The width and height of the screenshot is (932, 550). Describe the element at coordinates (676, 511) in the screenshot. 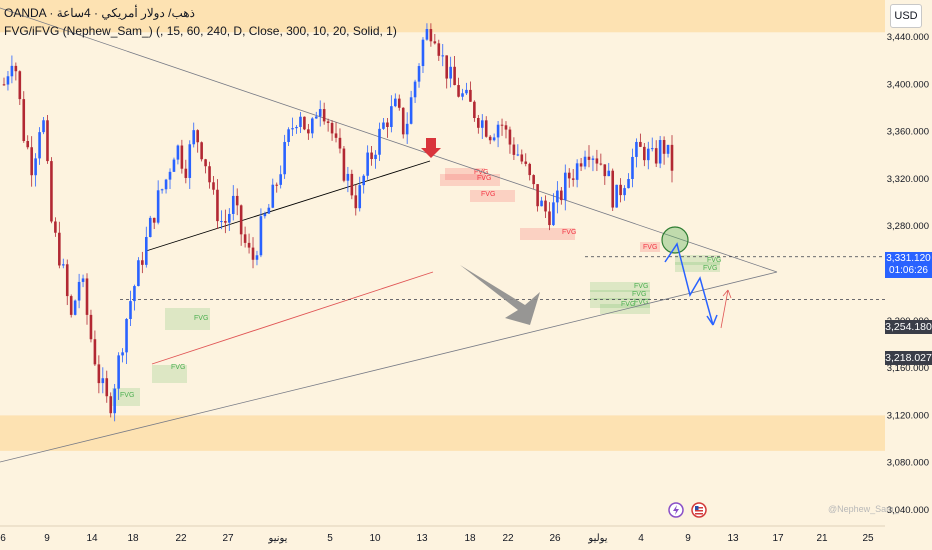

I see `event-icon-lightning` at that location.